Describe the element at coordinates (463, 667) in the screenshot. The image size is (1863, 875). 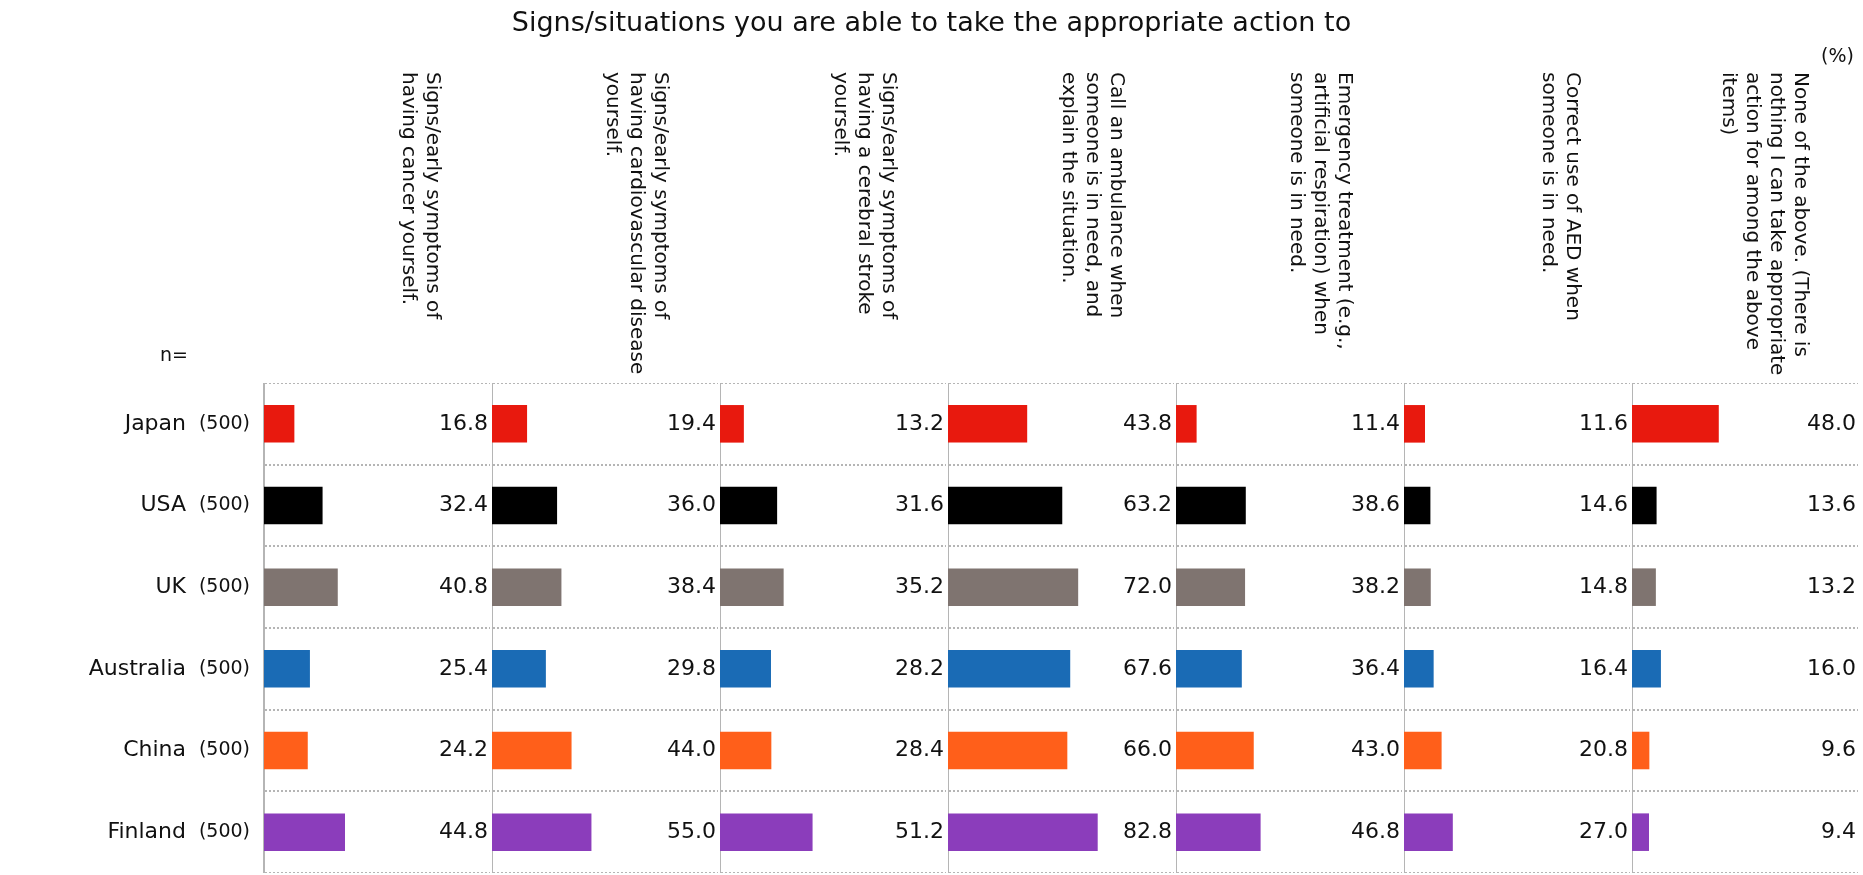
I see `data-label: 25.4` at that location.